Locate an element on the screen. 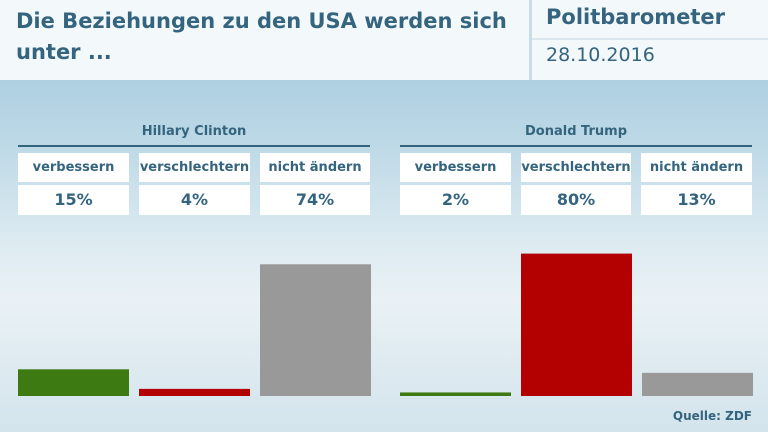  value-label-clinton-nicht-aendern: 74% is located at coordinates (315, 200).